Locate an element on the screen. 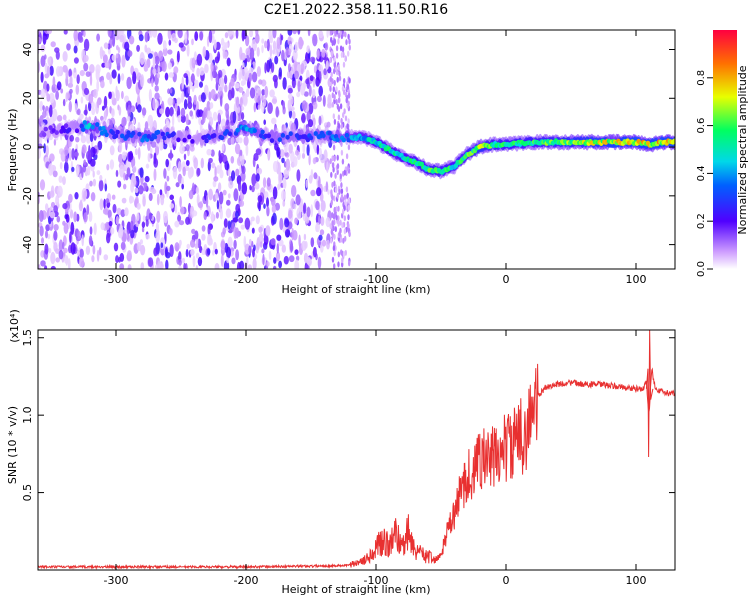  x-tick-label: -300 is located at coordinates (116, 580).